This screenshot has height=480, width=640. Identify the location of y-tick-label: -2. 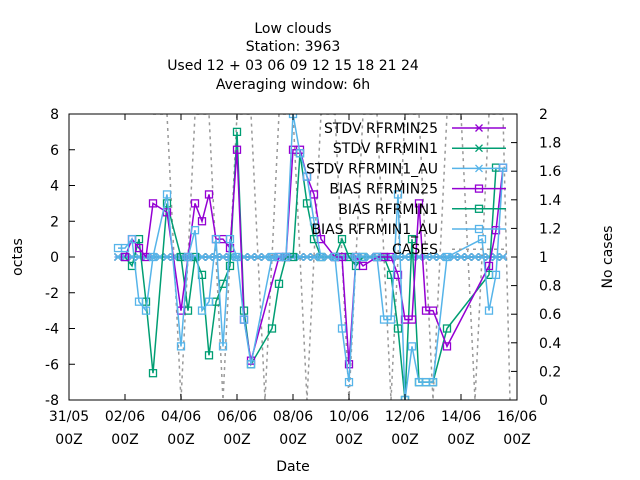
(52, 294).